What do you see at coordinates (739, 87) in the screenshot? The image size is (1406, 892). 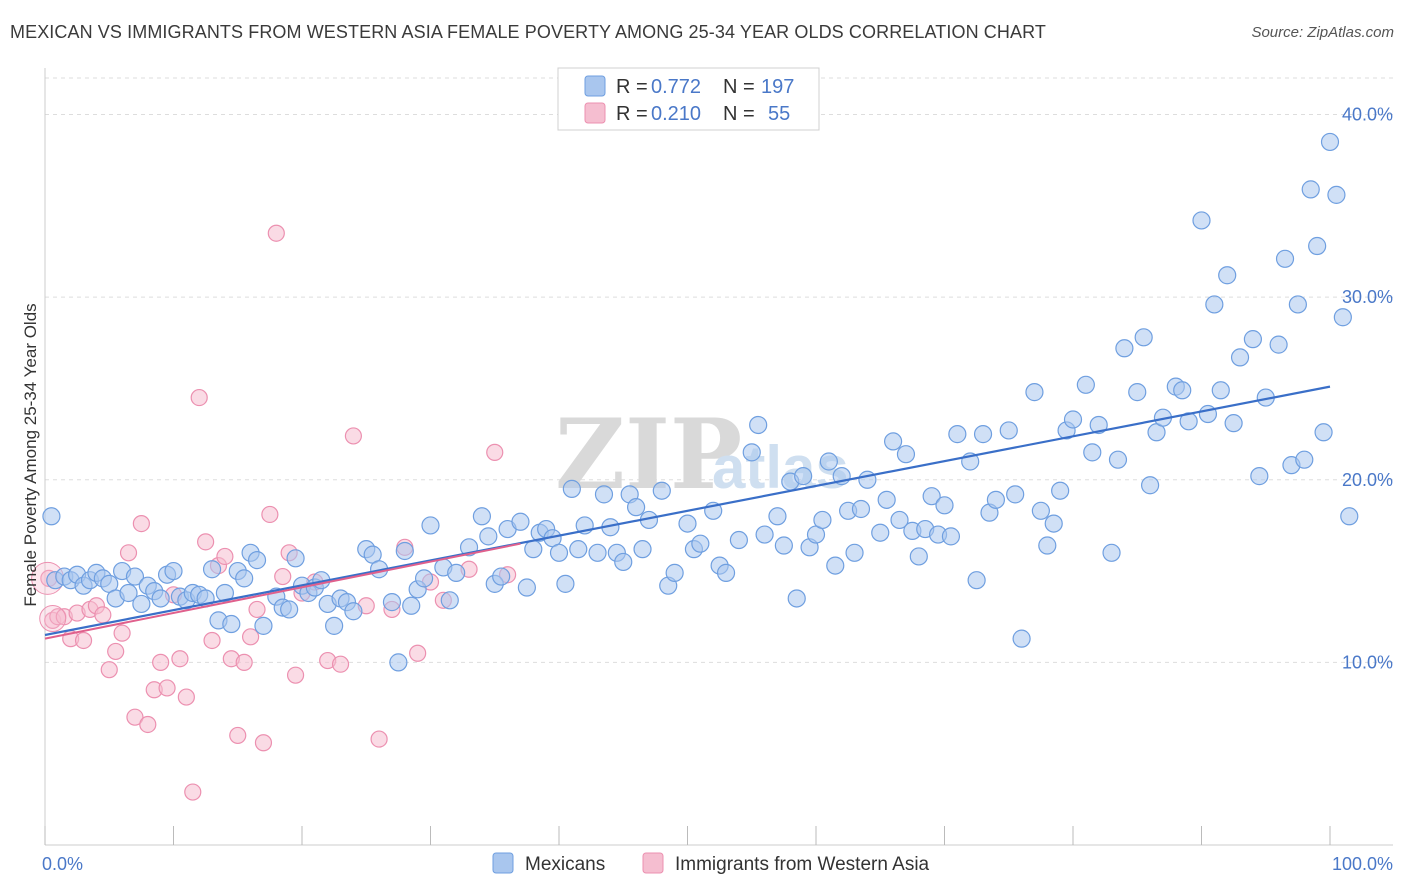 I see `legend-n-label-1: N =` at bounding box center [739, 87].